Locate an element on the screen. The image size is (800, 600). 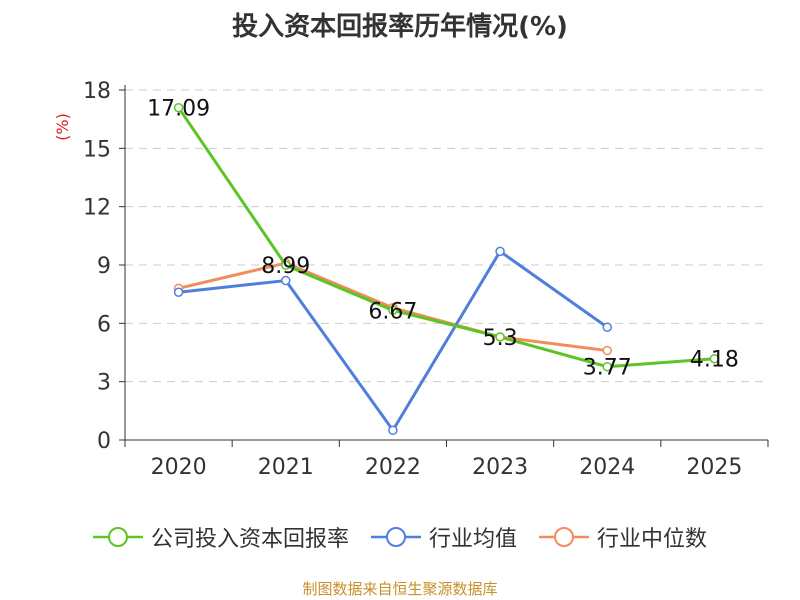
data-label: 6.67 is located at coordinates (392, 311).